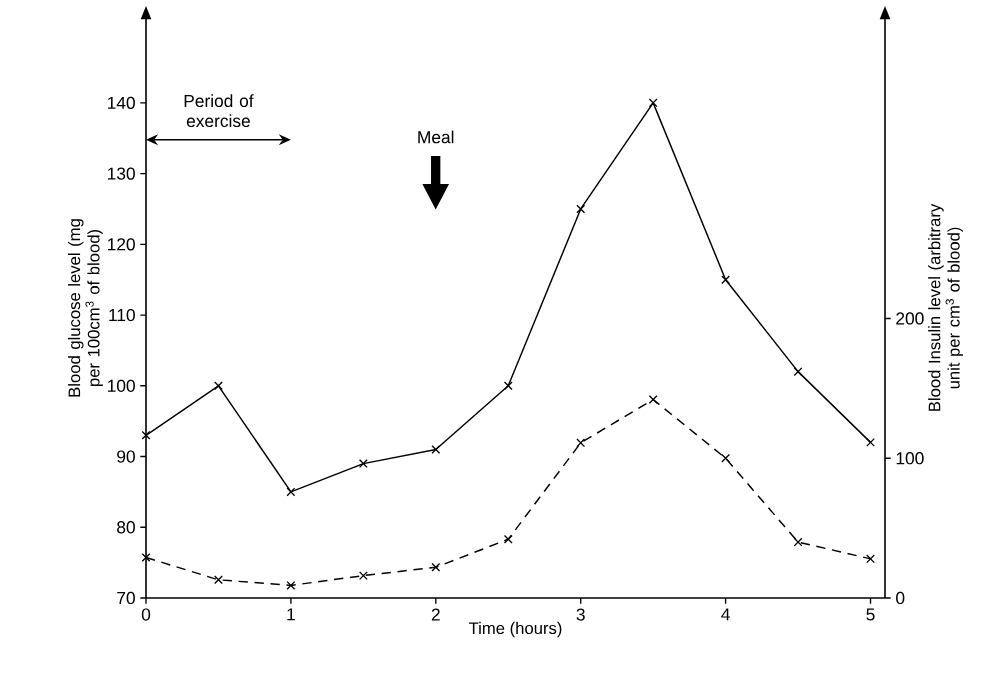 The image size is (1005, 680). What do you see at coordinates (126, 527) in the screenshot?
I see `y-tick-label: 80` at bounding box center [126, 527].